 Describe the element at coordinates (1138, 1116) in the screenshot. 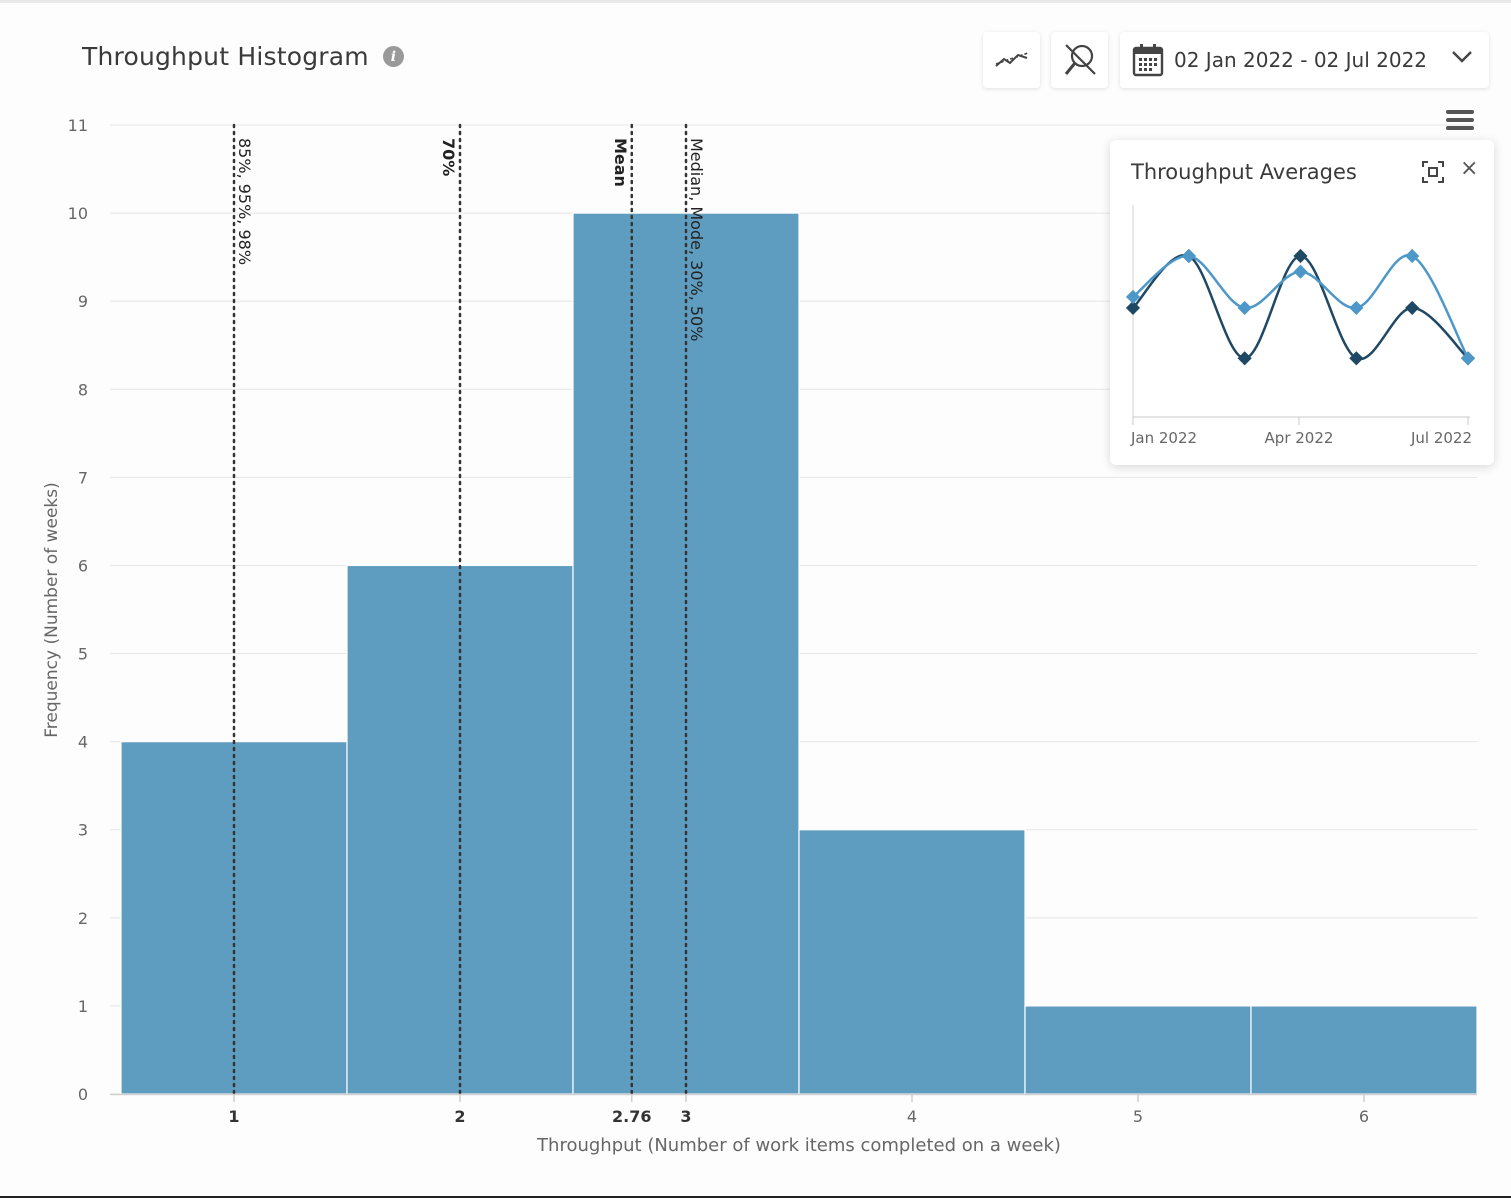

I see `x-tick-label: 5` at that location.